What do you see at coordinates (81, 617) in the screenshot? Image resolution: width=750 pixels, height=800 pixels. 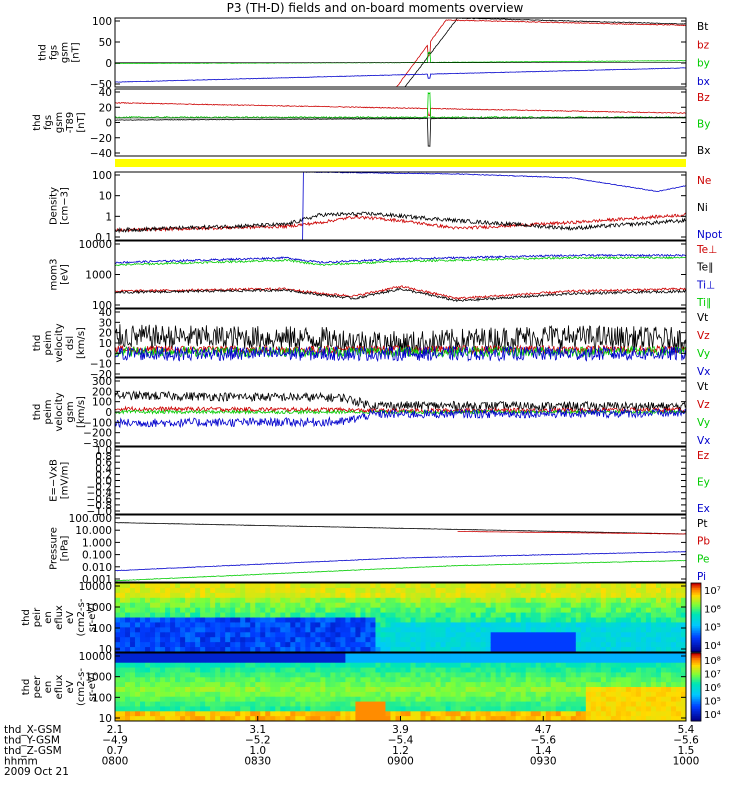 I see `y-axis-label-line: (cm2-s-` at bounding box center [81, 617].